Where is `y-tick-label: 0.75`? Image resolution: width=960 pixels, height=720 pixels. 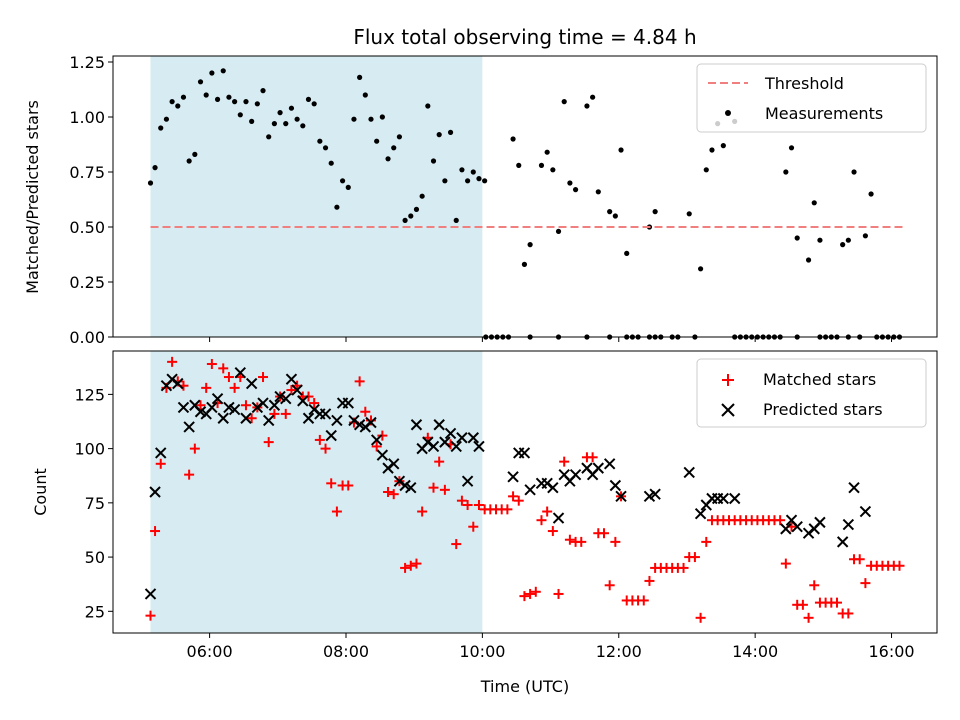 y-tick-label: 0.75 is located at coordinates (87, 172).